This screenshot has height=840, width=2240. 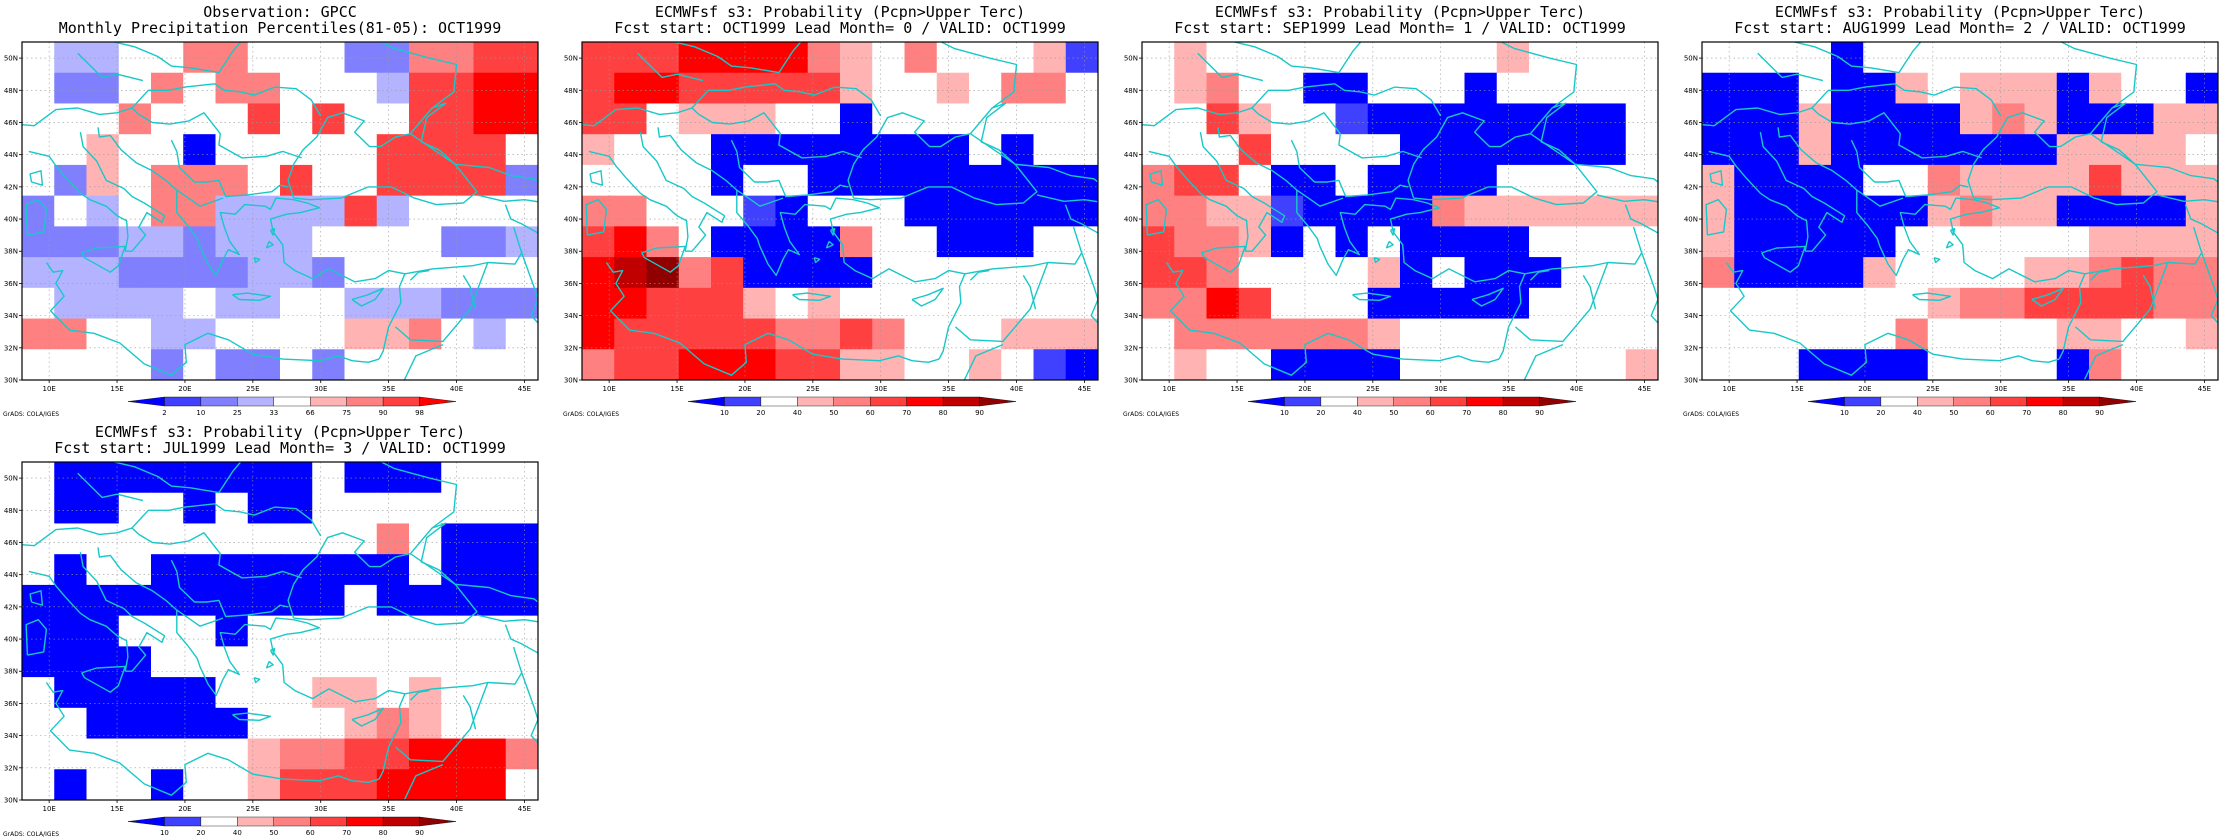 I want to click on y-tick-label: 30N, so click(x=11, y=801).